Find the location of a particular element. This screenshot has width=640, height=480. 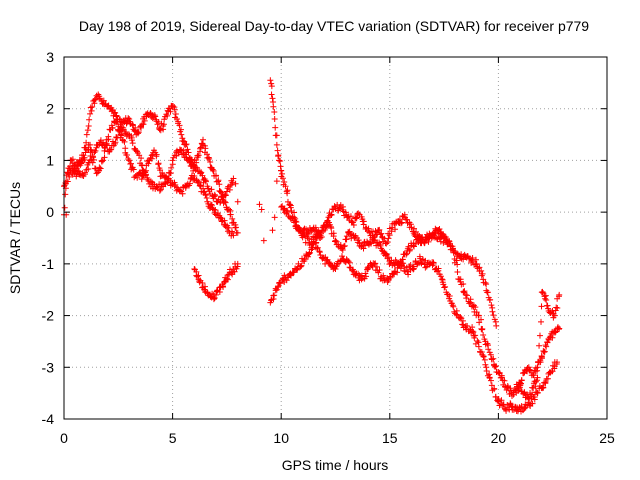

x-tick-label: 15 is located at coordinates (390, 438).